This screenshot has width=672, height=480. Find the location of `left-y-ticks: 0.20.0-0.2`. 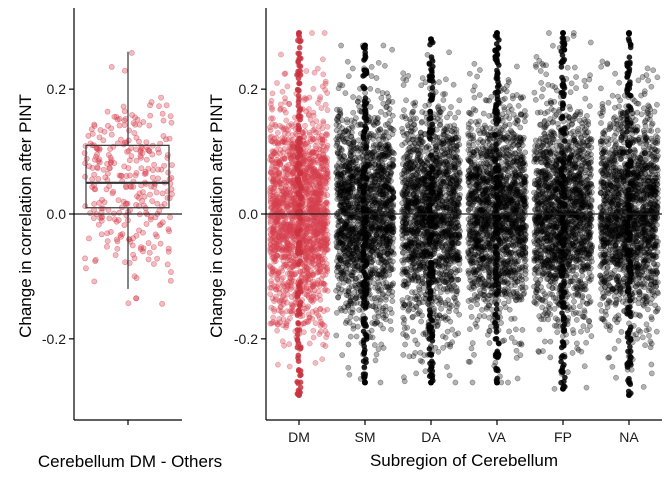

left-y-ticks: 0.20.0-0.2 is located at coordinates (58, 214).